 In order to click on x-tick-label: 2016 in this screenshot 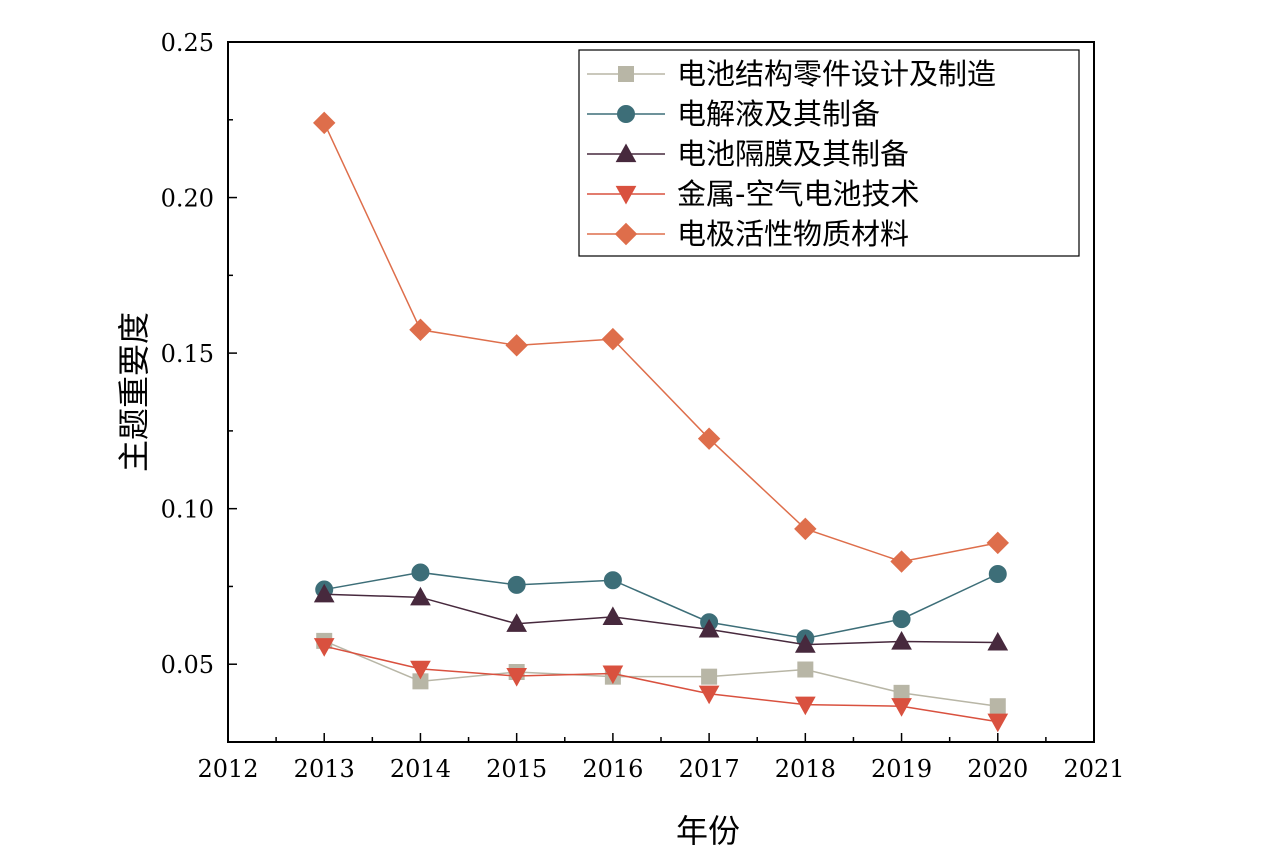, I will do `click(612, 769)`.